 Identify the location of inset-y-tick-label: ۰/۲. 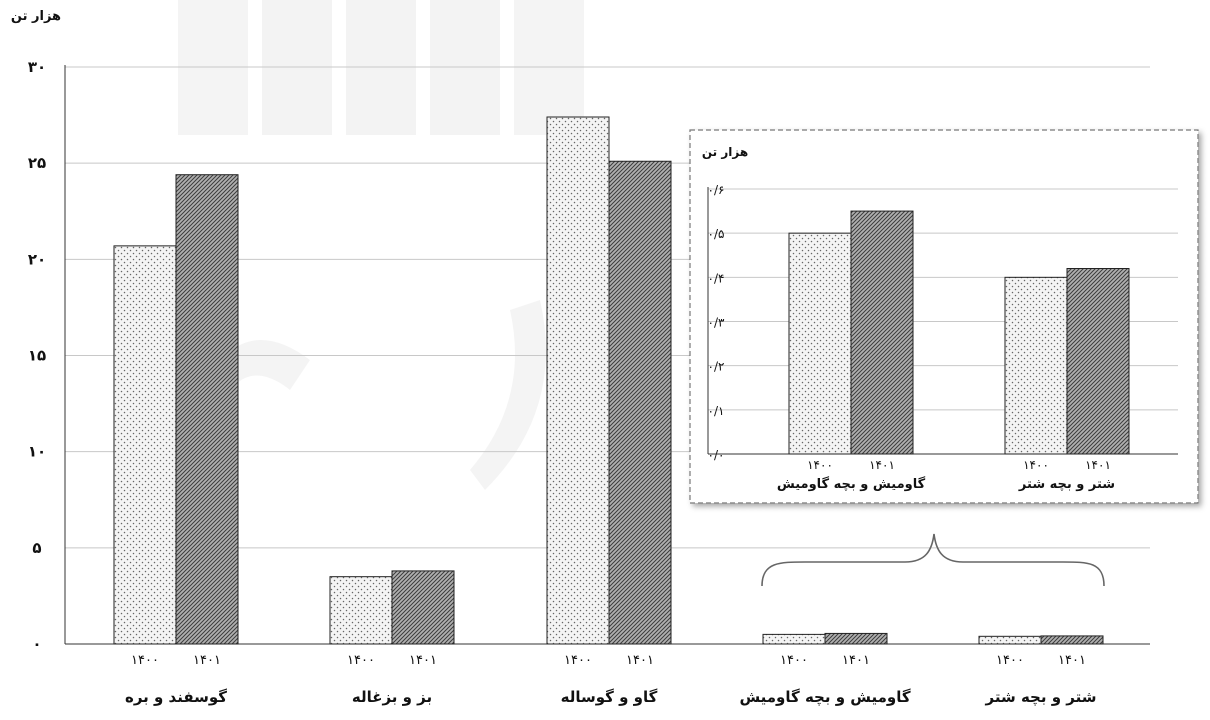
(716, 367).